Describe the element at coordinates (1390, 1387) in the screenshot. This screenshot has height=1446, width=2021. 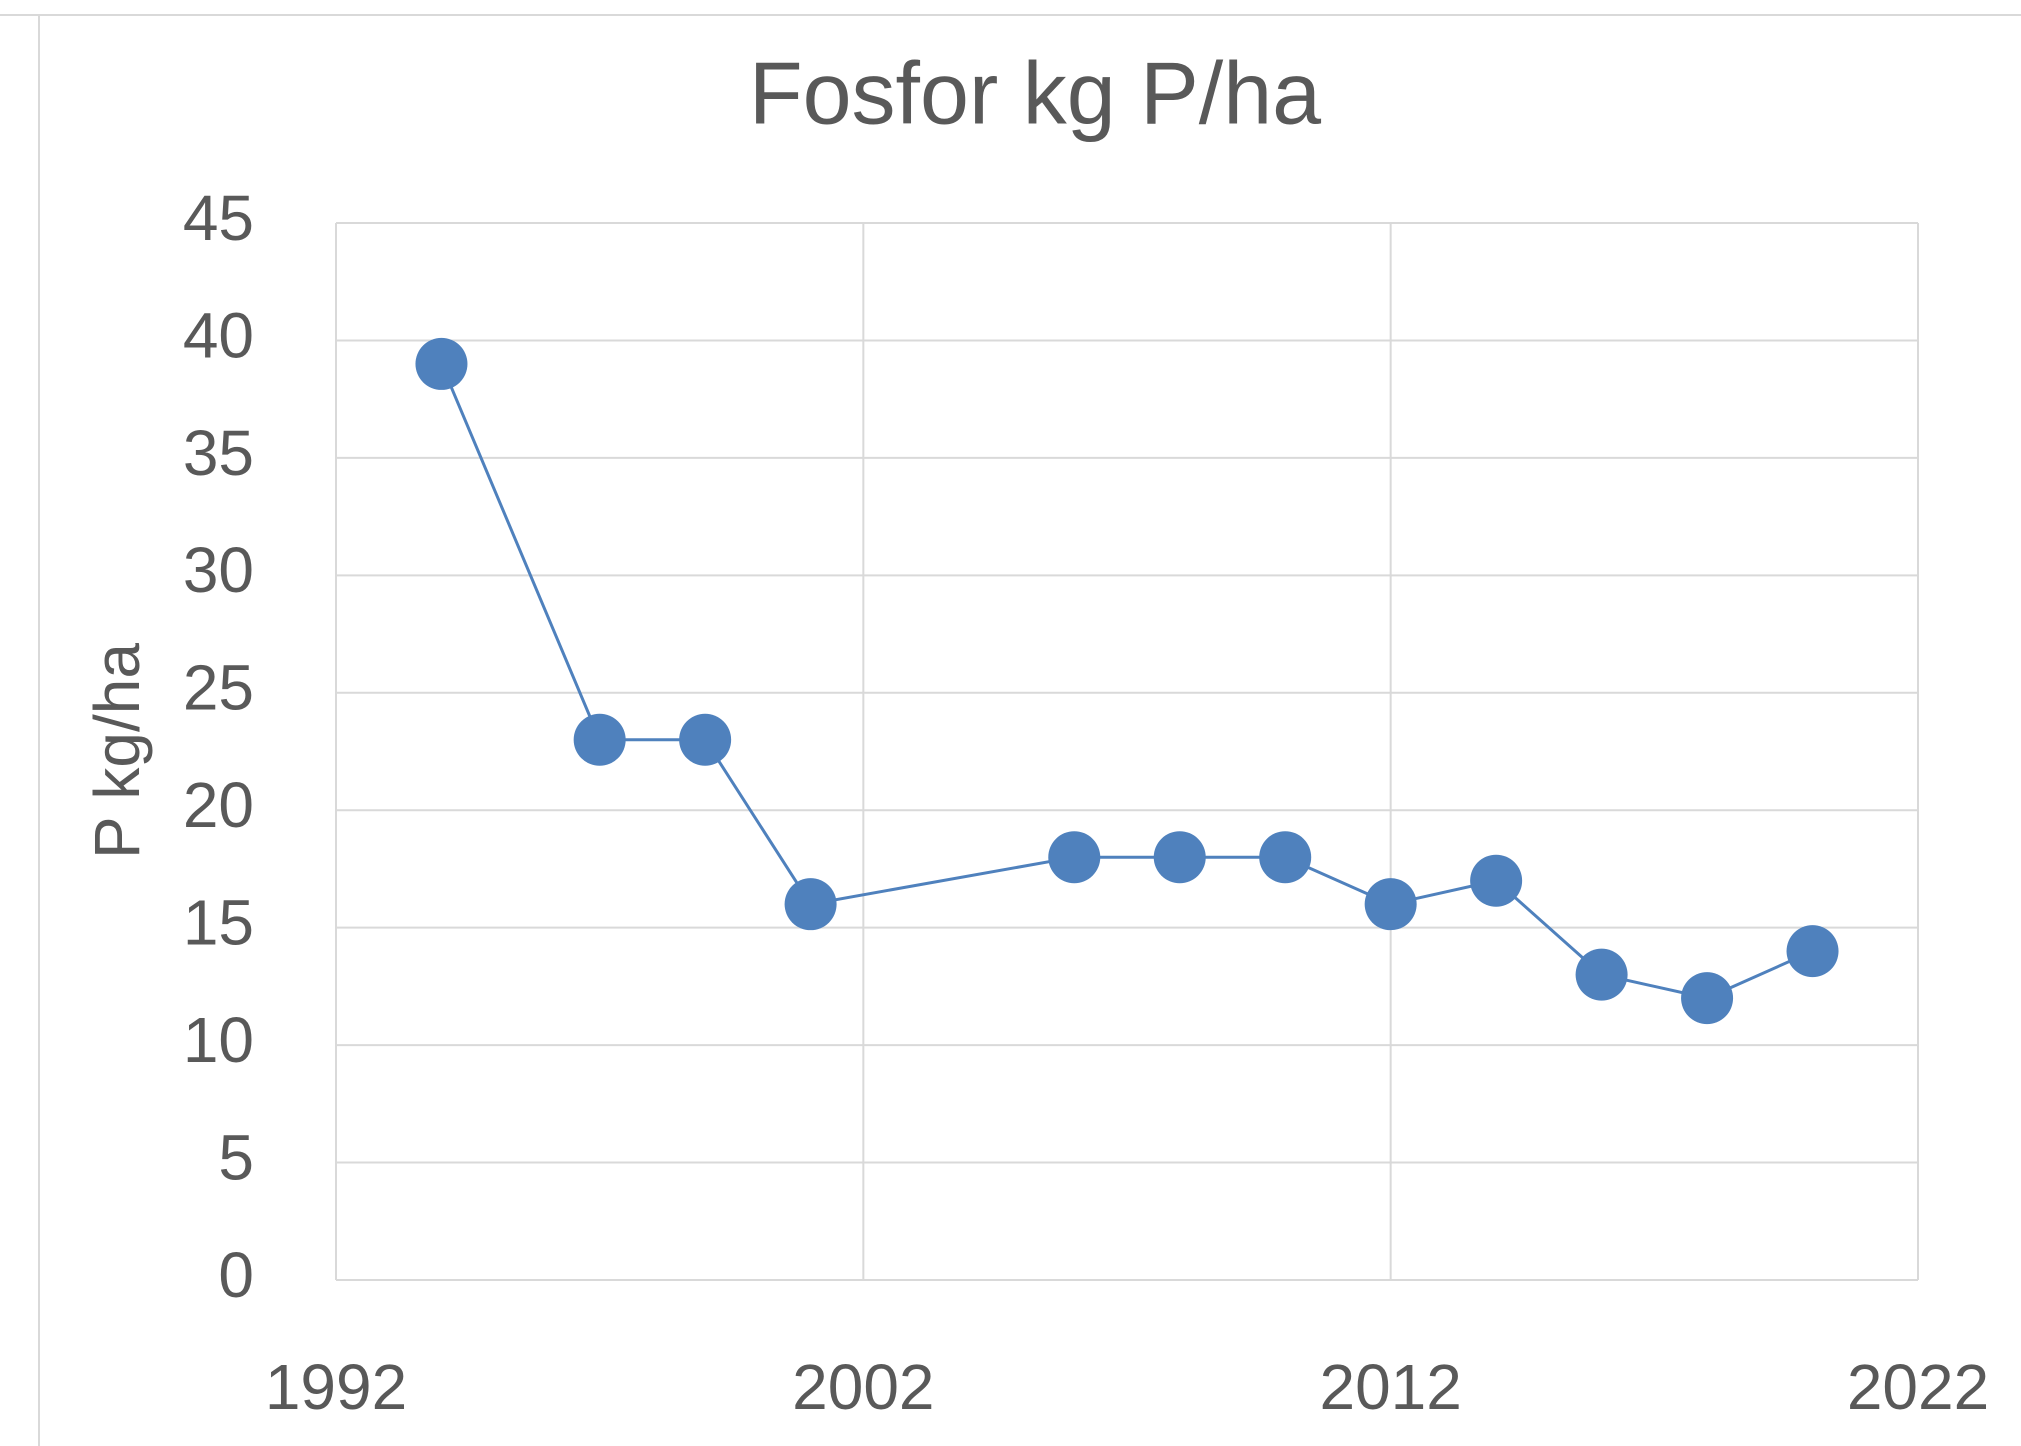
I see `x-tick-label: 2012` at that location.